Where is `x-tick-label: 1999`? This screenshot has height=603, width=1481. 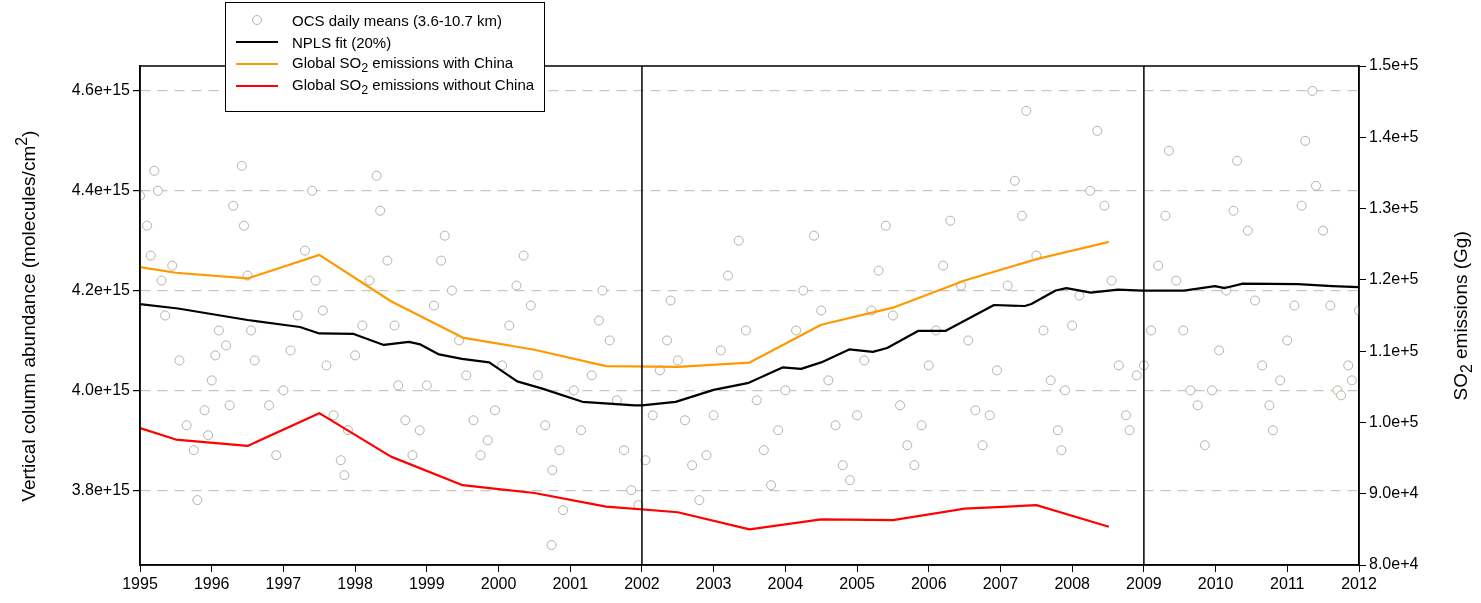
x-tick-label: 1999 is located at coordinates (427, 584).